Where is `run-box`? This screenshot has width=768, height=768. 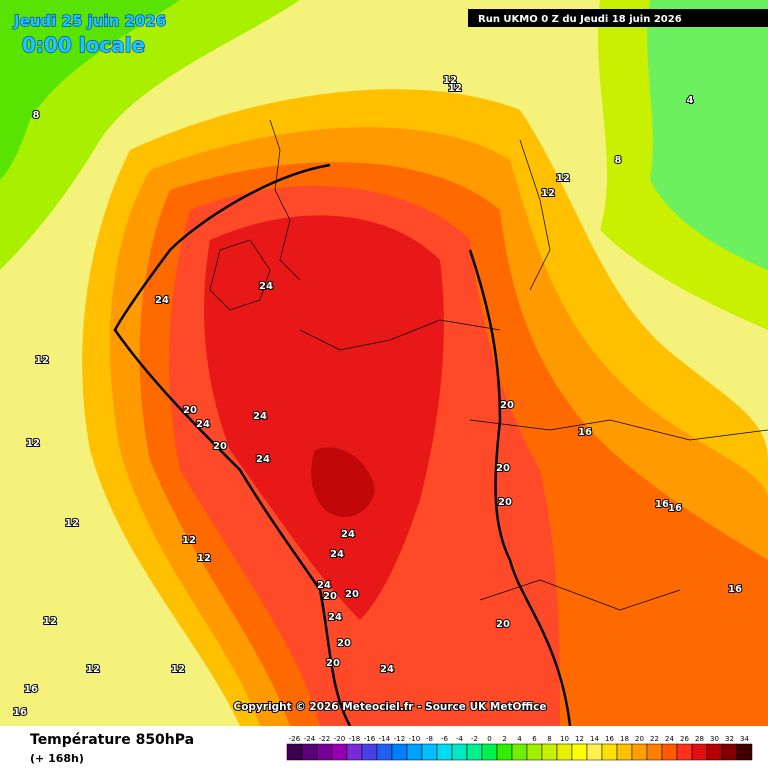
run-box is located at coordinates (618, 18).